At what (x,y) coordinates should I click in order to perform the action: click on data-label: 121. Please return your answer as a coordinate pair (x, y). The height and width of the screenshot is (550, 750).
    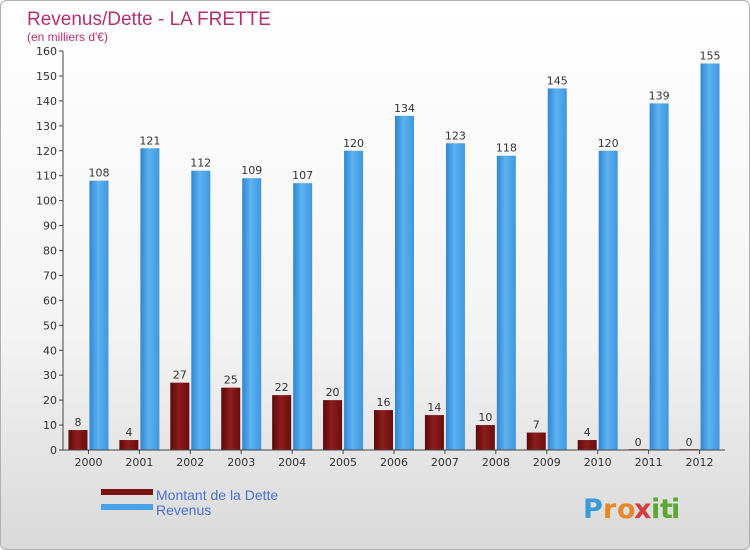
    Looking at the image, I should click on (149, 140).